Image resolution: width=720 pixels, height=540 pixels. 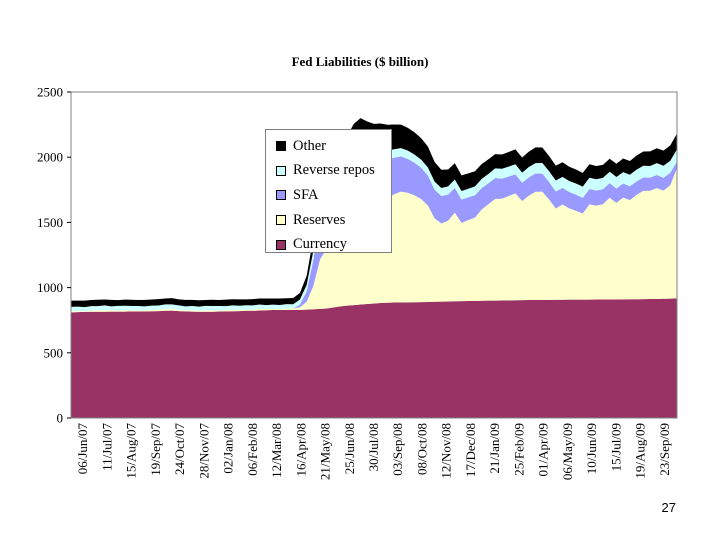 What do you see at coordinates (60, 418) in the screenshot?
I see `y-tick-label: 0` at bounding box center [60, 418].